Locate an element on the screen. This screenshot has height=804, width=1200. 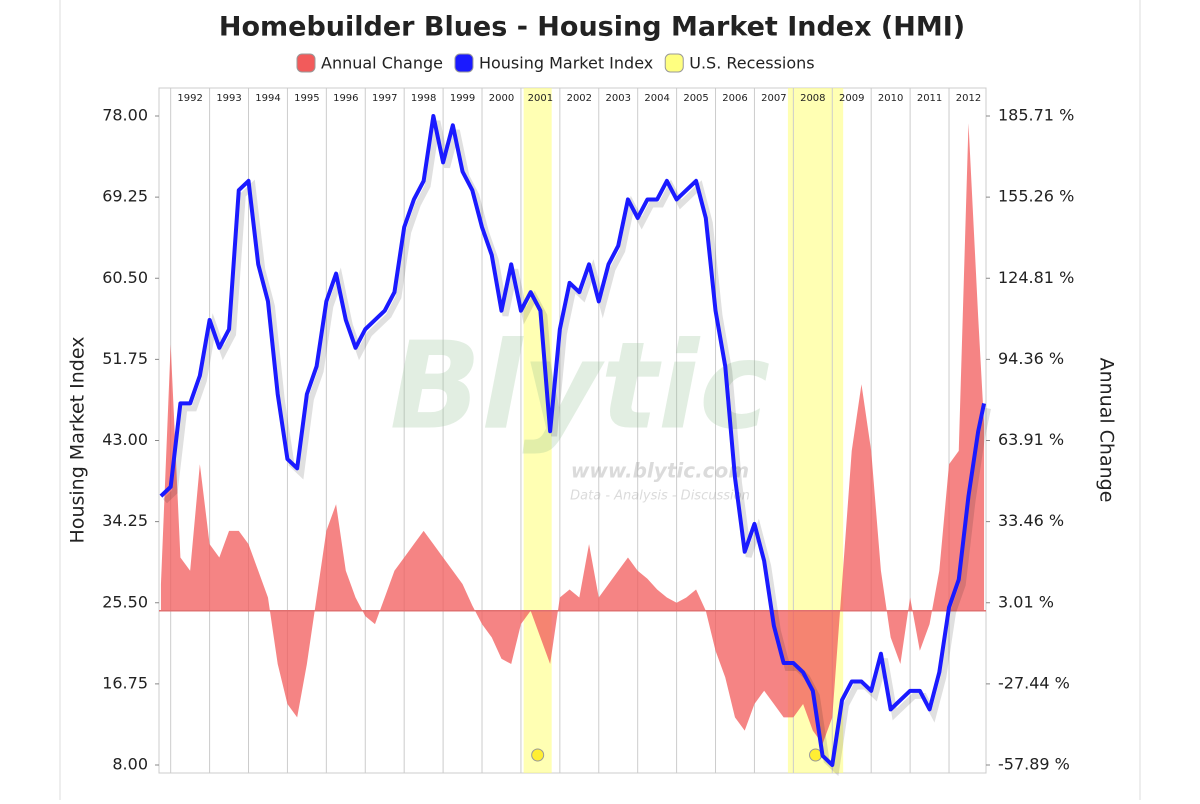
y-tick-label: 78.00 is located at coordinates (125, 115).